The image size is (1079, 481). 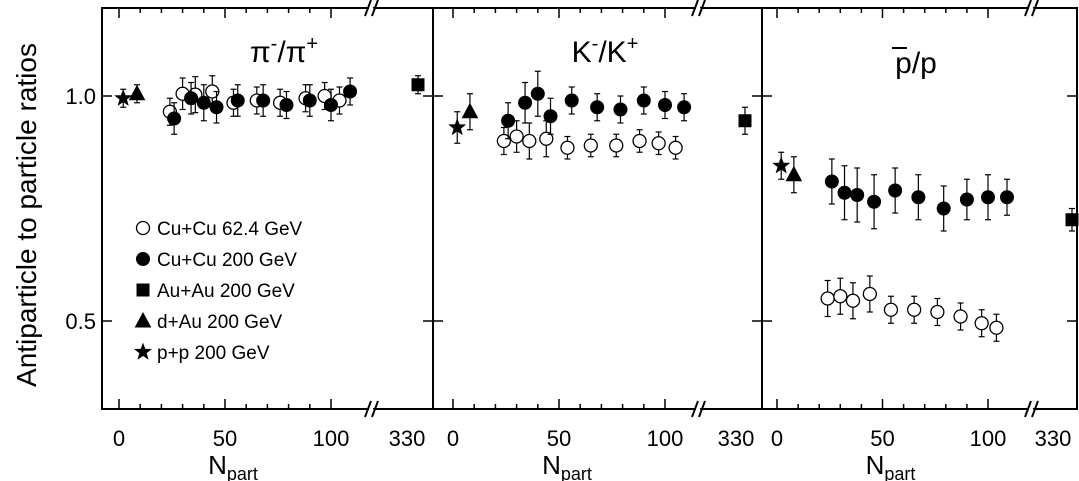 I want to click on panel-title: π-/π+, so click(x=284, y=51).